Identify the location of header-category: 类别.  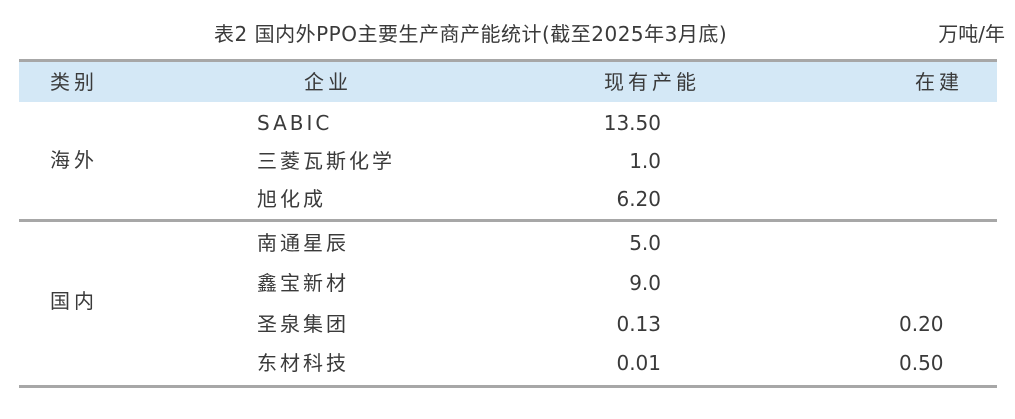
(74, 82).